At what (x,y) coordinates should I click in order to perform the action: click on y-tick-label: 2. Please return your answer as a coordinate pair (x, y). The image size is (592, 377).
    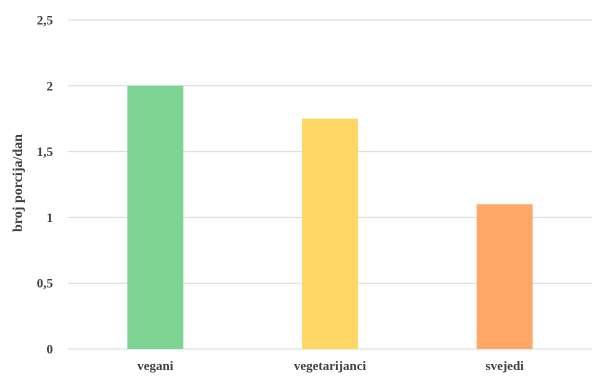
    Looking at the image, I should click on (50, 85).